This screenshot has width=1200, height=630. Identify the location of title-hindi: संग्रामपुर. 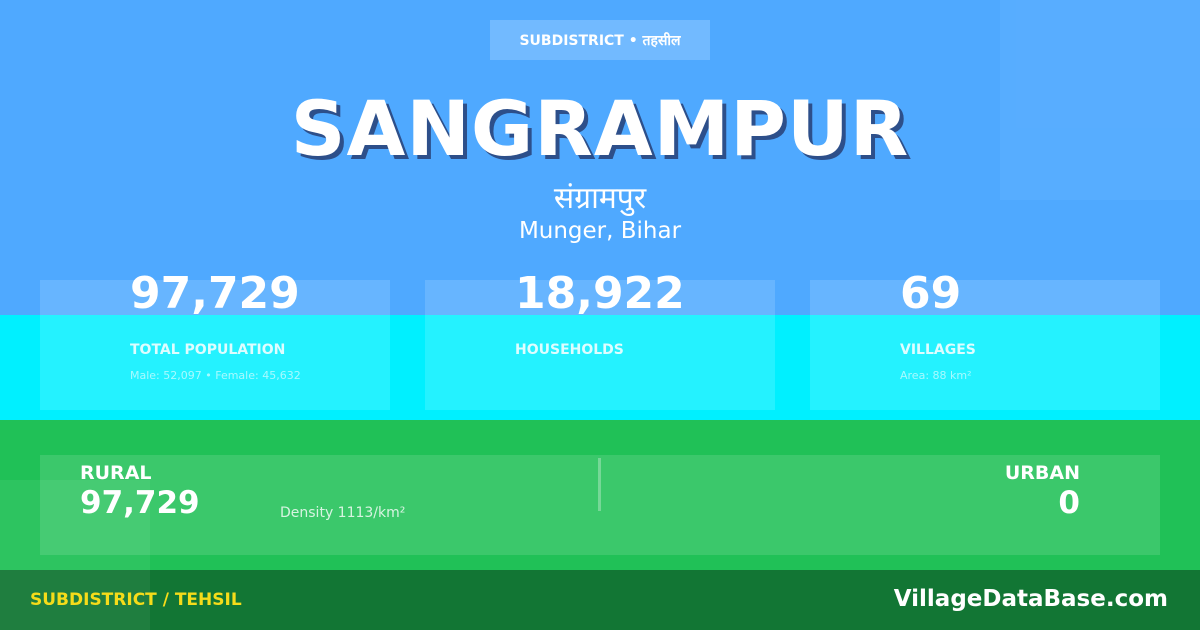
(600, 198).